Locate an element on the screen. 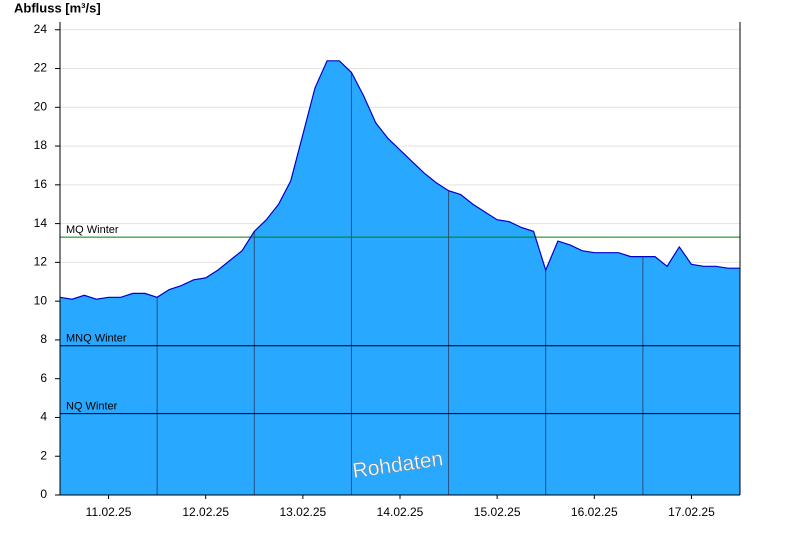 This screenshot has width=800, height=550. y-axis-label: Abfluss [m³/s] is located at coordinates (57, 7).